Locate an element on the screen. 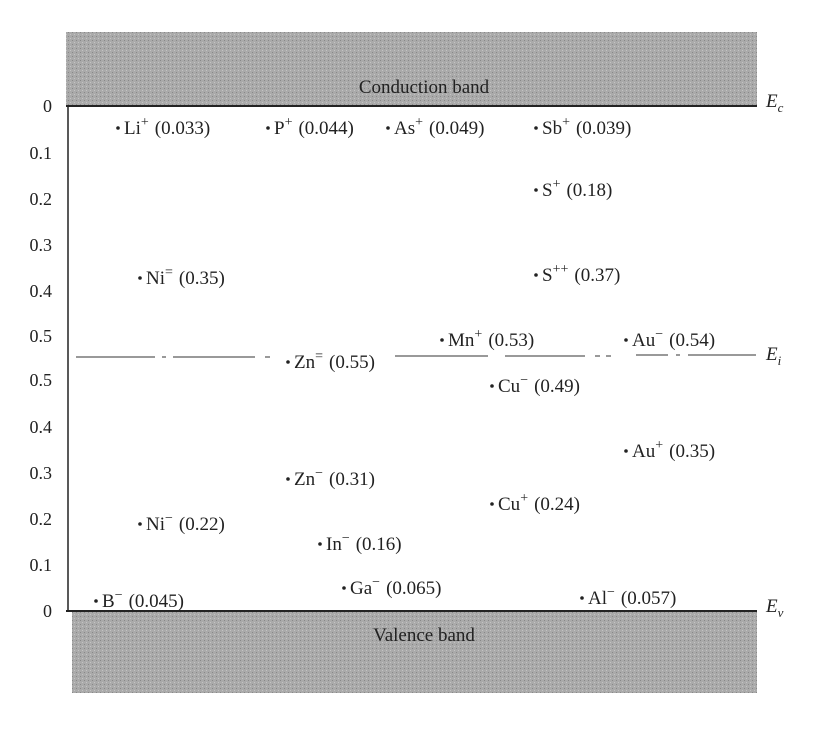  impurity-label: S++ (0.37) is located at coordinates (581, 274).